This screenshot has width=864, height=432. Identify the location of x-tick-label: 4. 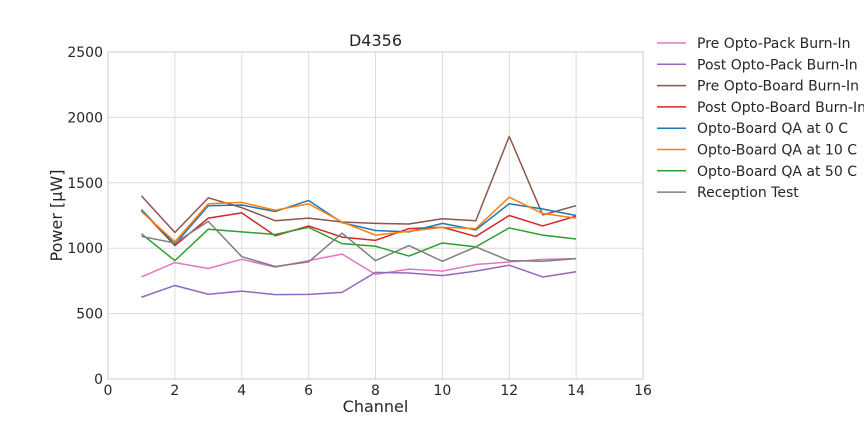
(241, 391).